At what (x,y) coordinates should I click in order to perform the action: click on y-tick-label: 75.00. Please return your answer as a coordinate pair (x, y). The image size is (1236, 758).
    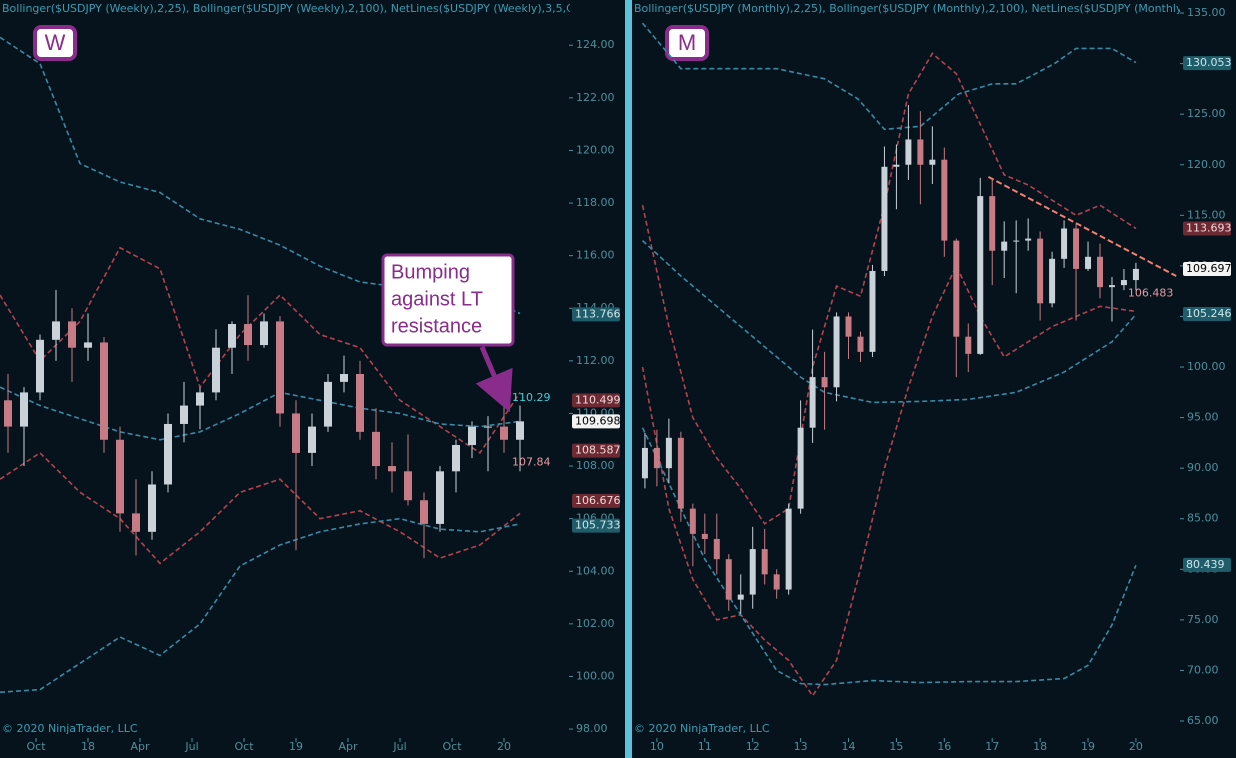
    Looking at the image, I should click on (1203, 619).